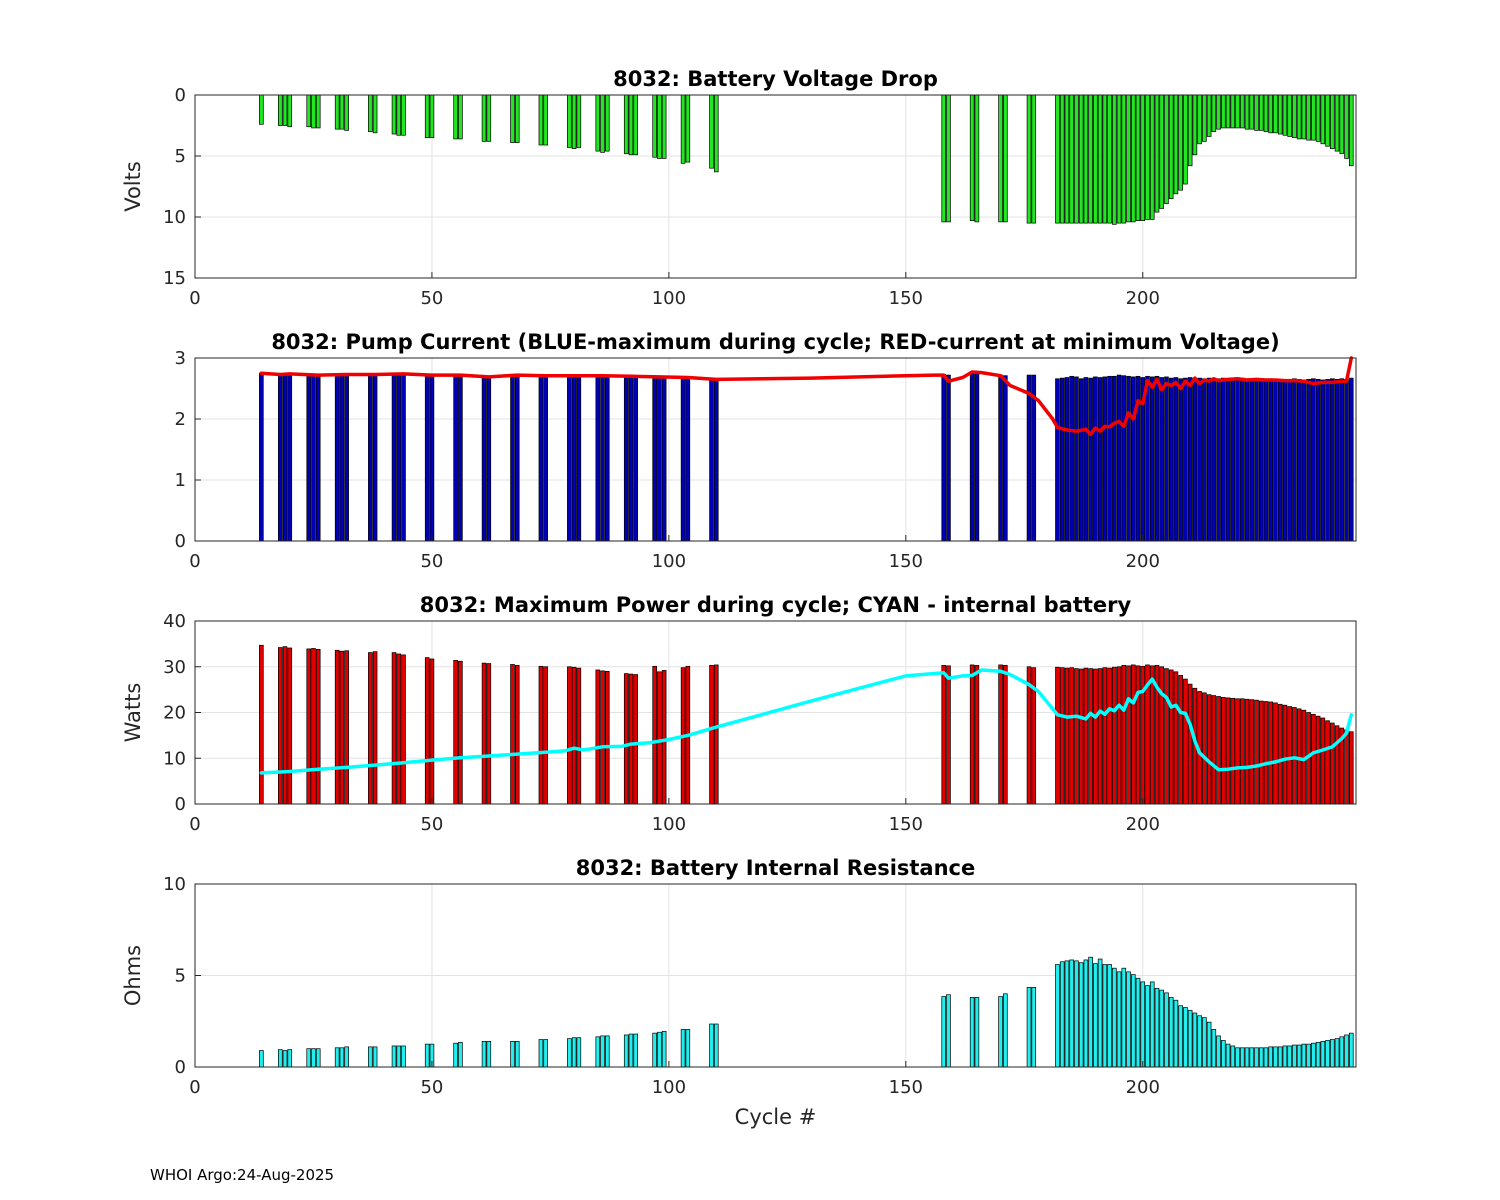 Image resolution: width=1500 pixels, height=1200 pixels. Describe the element at coordinates (194, 561) in the screenshot. I see `x-tick-label: 0` at that location.